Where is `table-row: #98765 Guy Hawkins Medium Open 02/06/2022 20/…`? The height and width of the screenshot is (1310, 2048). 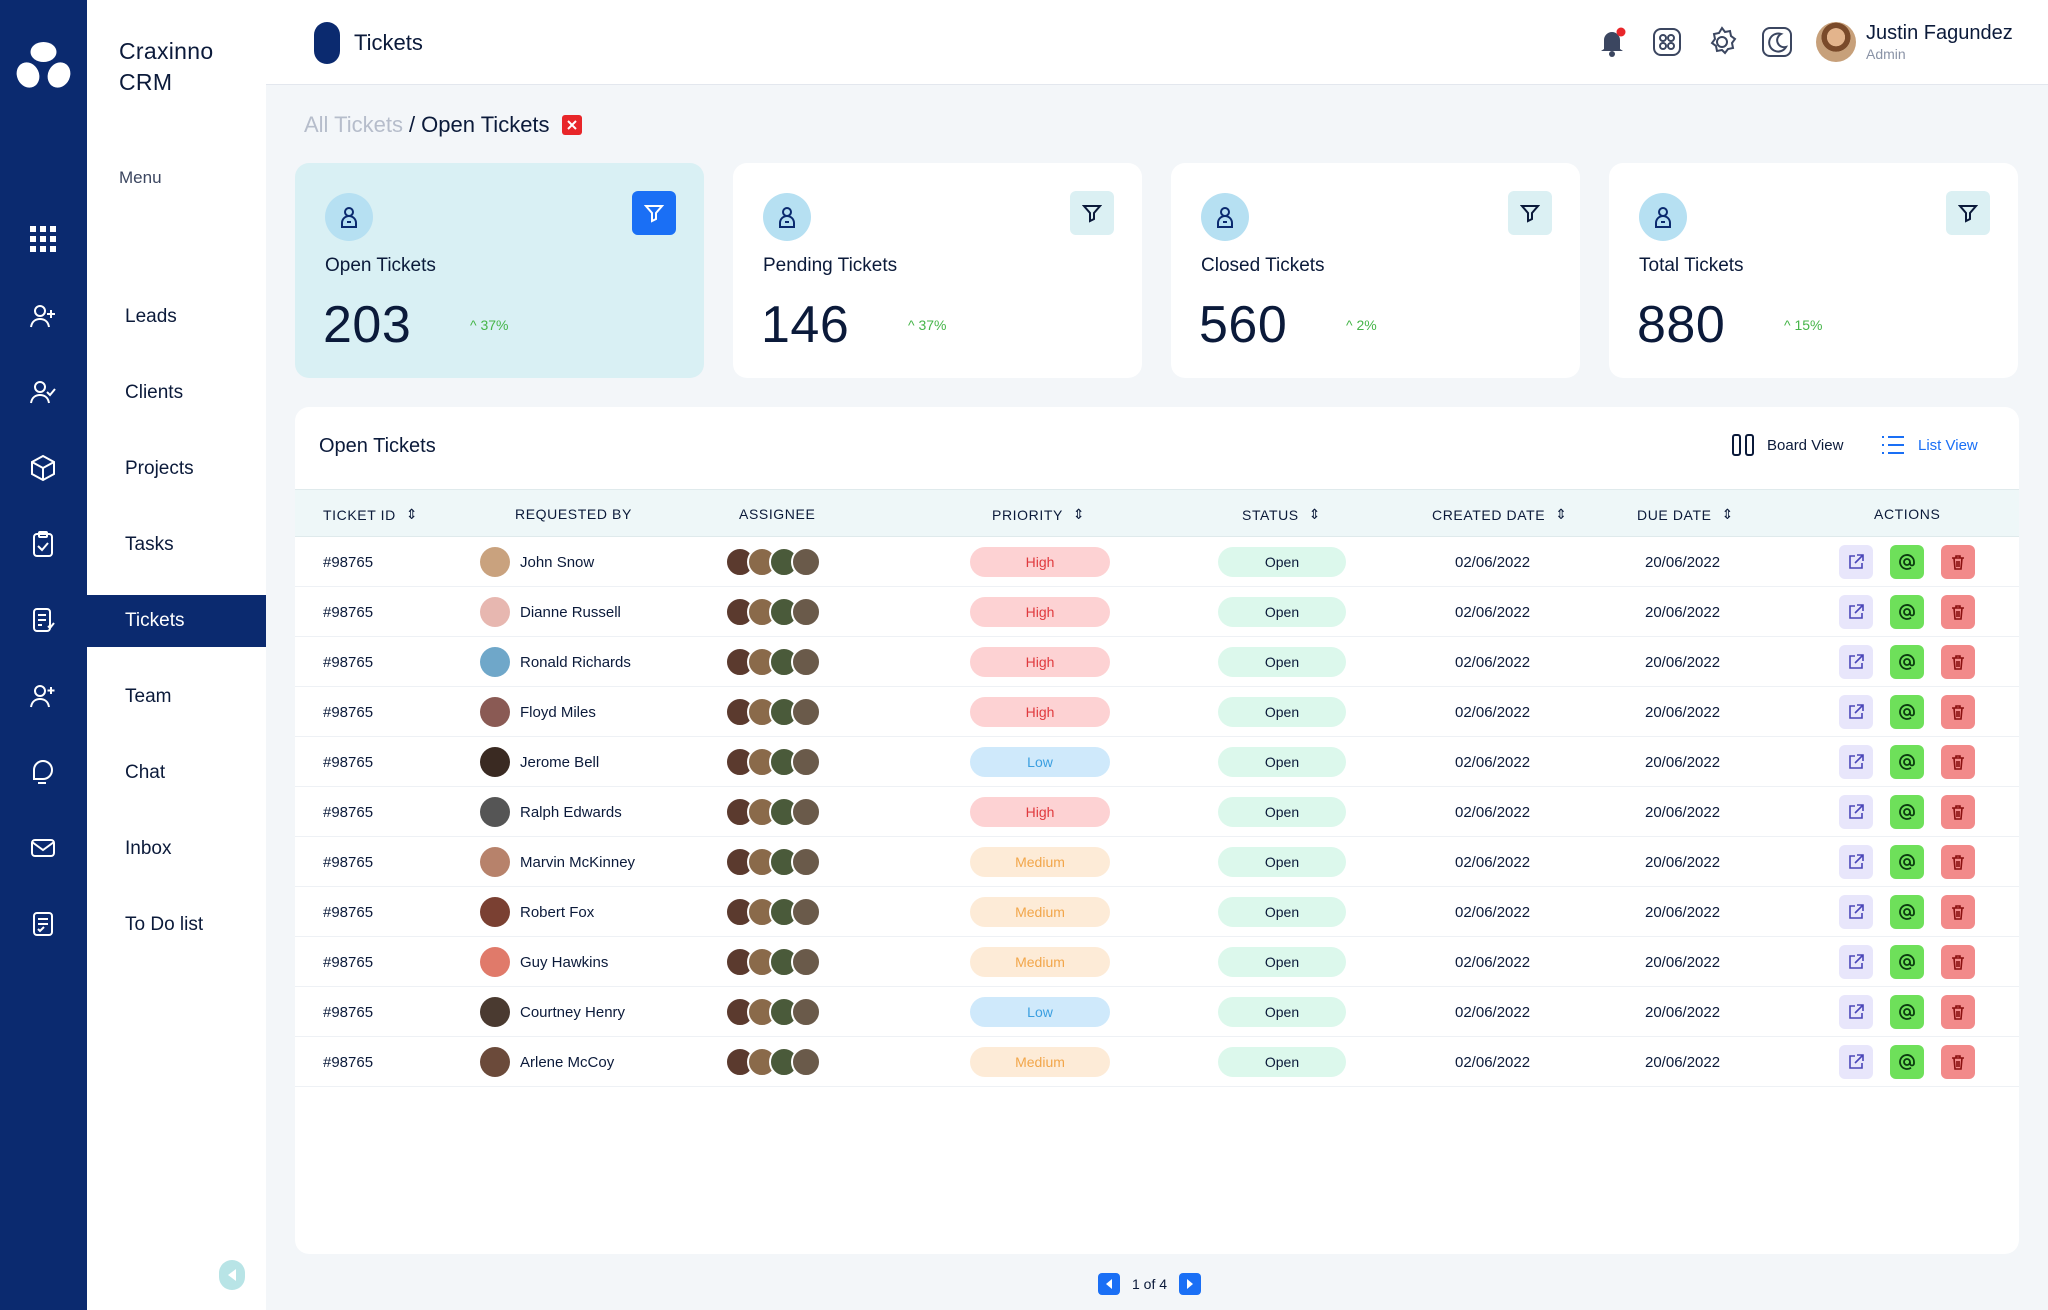 table-row: #98765 Guy Hawkins Medium Open 02/06/2022 20/… is located at coordinates (1157, 962).